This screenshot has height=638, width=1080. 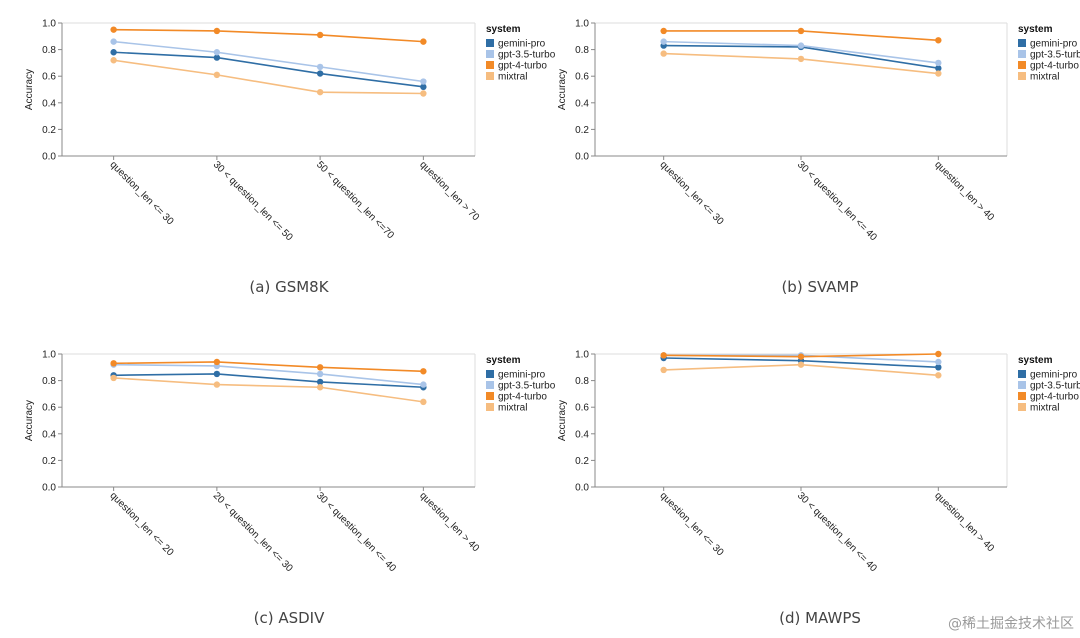 What do you see at coordinates (449, 191) in the screenshot?
I see `x-tick-label: question_len > 70` at bounding box center [449, 191].